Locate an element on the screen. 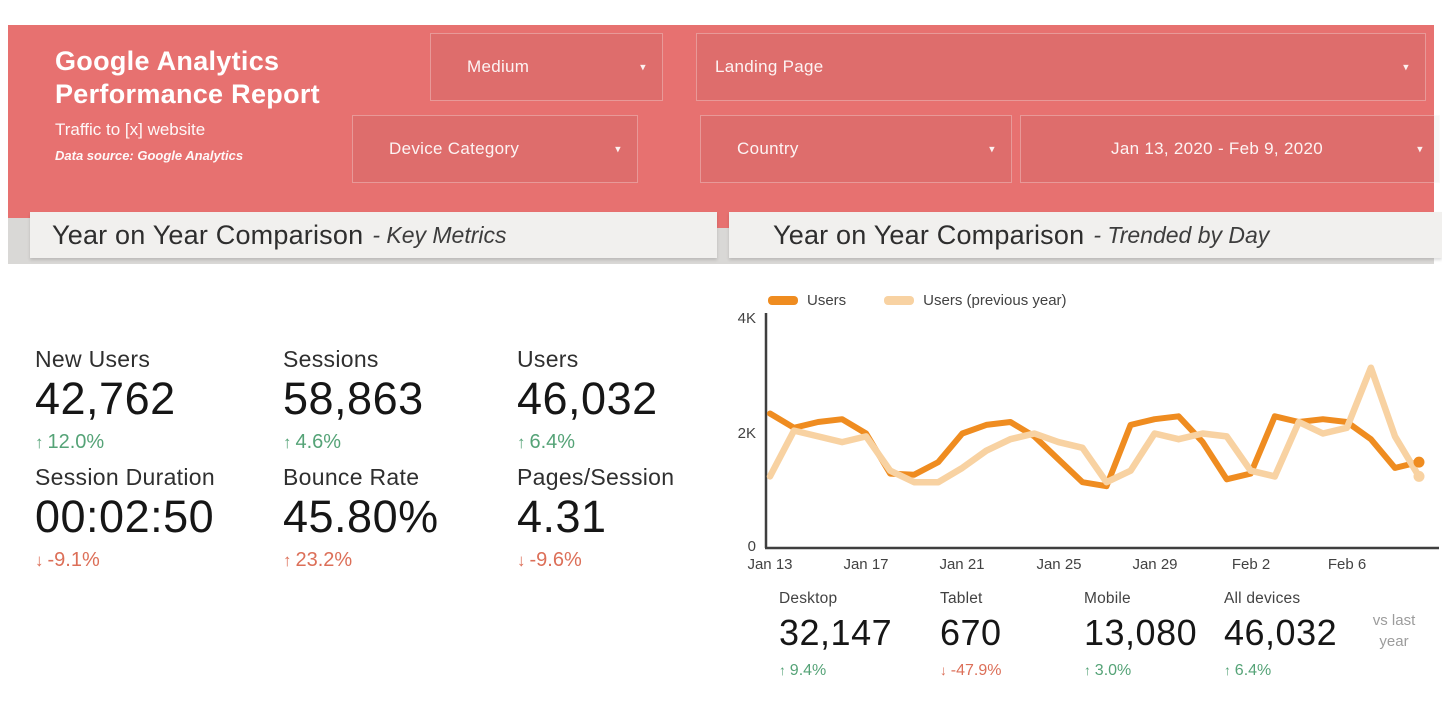 This screenshot has width=1442, height=702. vs-last-year-note: vs last year is located at coordinates (1394, 631).